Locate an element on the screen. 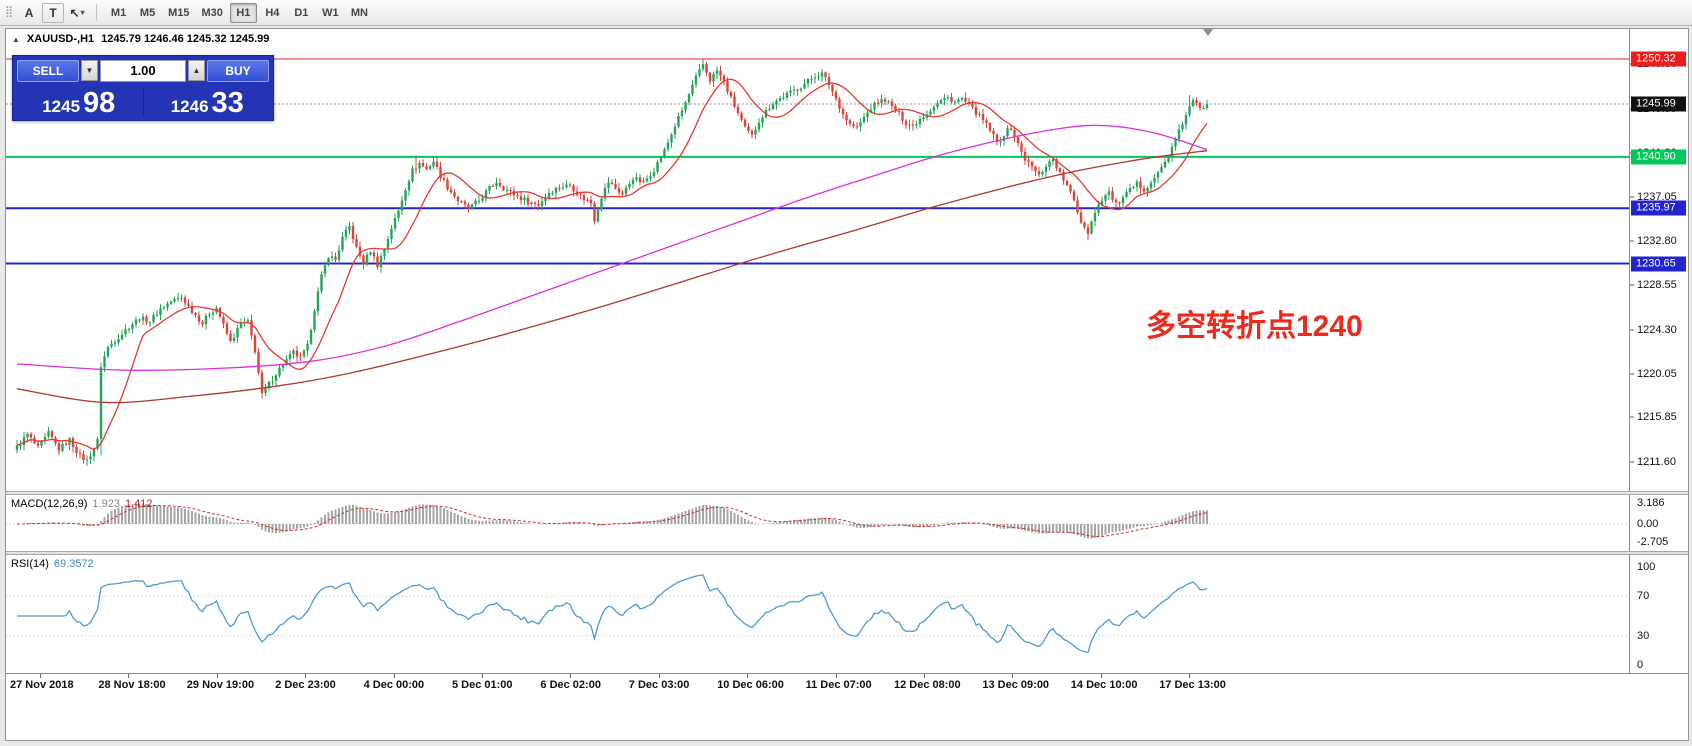 The width and height of the screenshot is (1692, 746). tab-timeframe-m30: M30 is located at coordinates (211, 13).